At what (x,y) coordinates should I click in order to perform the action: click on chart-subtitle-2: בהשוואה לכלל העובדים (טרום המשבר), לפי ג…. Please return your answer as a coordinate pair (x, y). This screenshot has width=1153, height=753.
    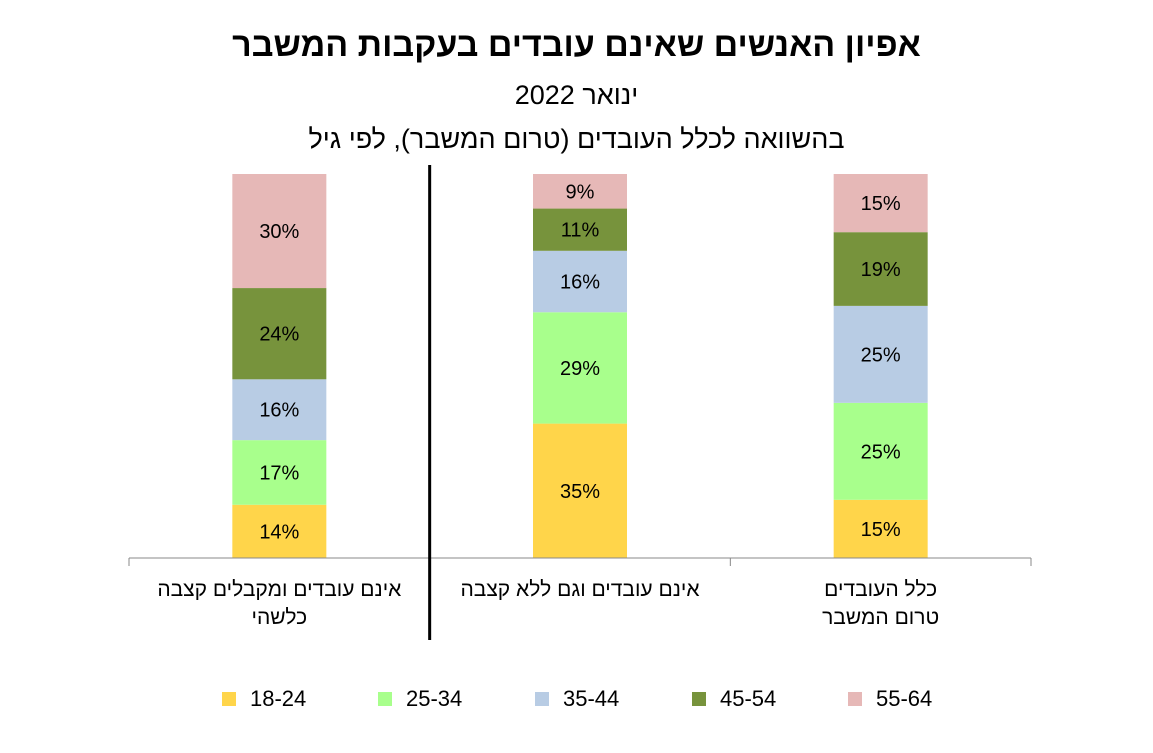
    Looking at the image, I should click on (576, 139).